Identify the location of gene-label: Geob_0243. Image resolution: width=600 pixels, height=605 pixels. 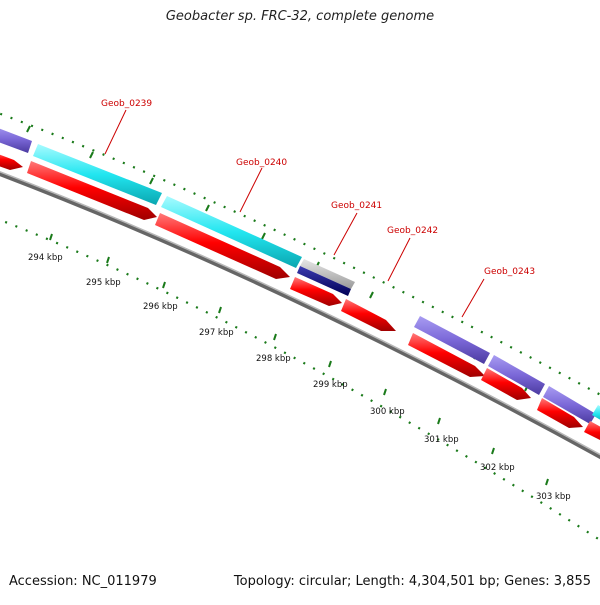
(509, 272).